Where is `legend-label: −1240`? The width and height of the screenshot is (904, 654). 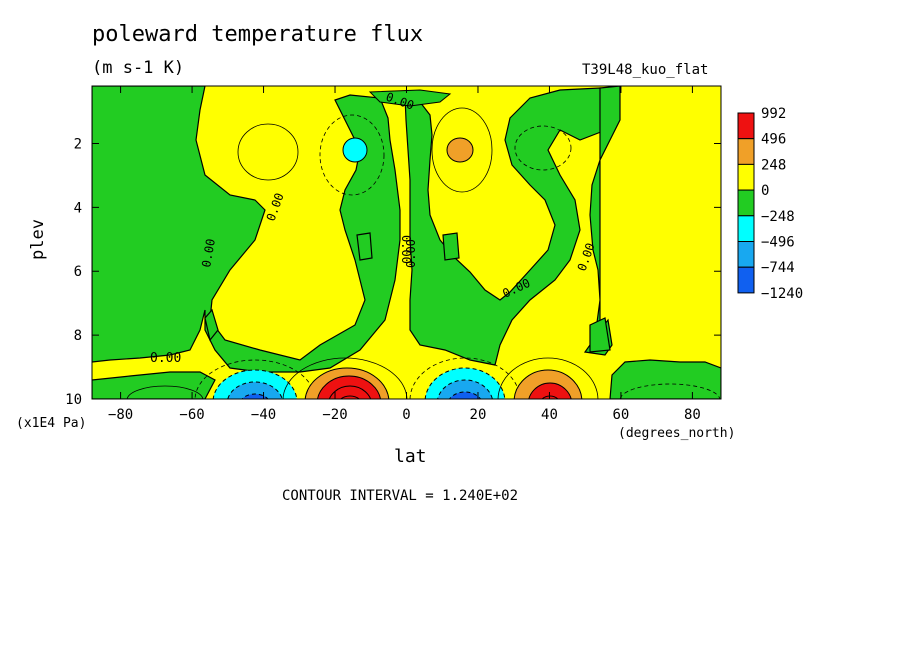
legend-label: −1240 is located at coordinates (782, 294).